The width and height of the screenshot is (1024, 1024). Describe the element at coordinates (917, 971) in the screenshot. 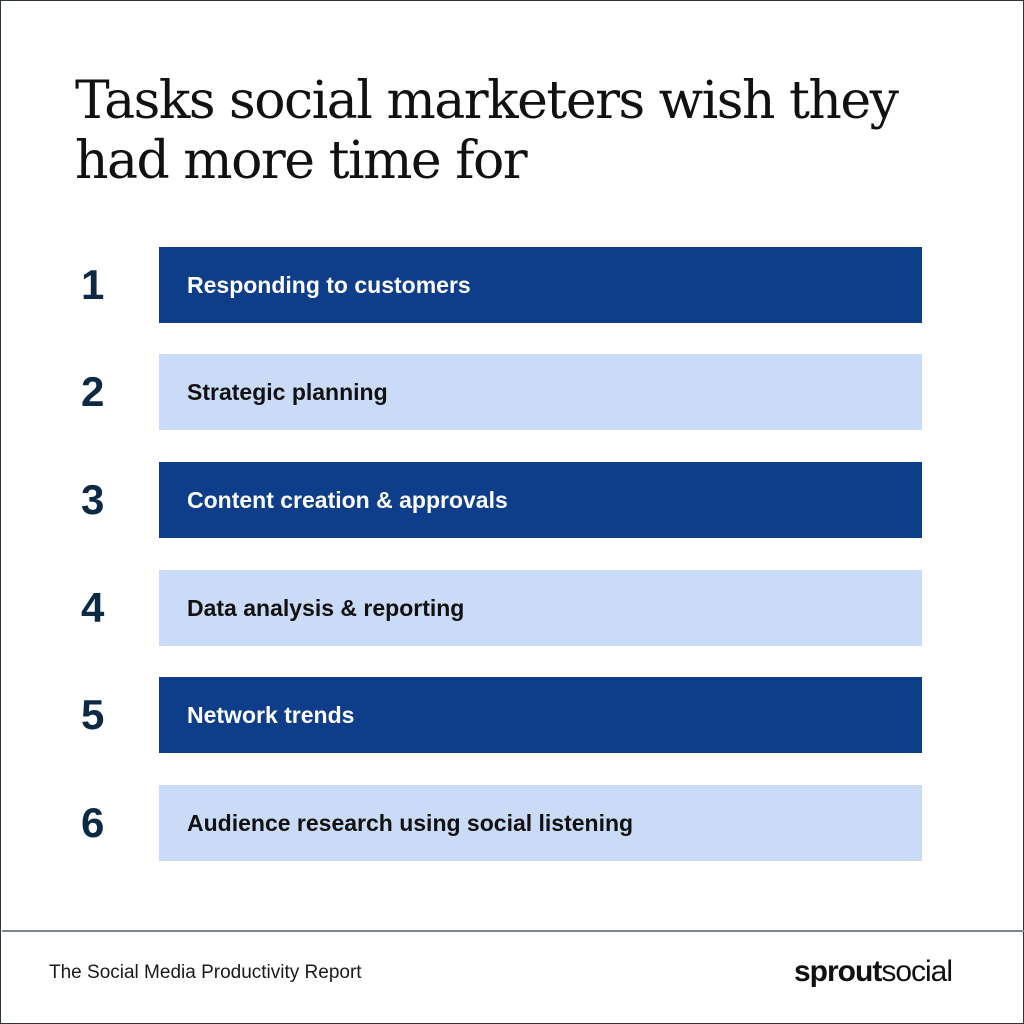

I see `logo-light-part: social` at that location.